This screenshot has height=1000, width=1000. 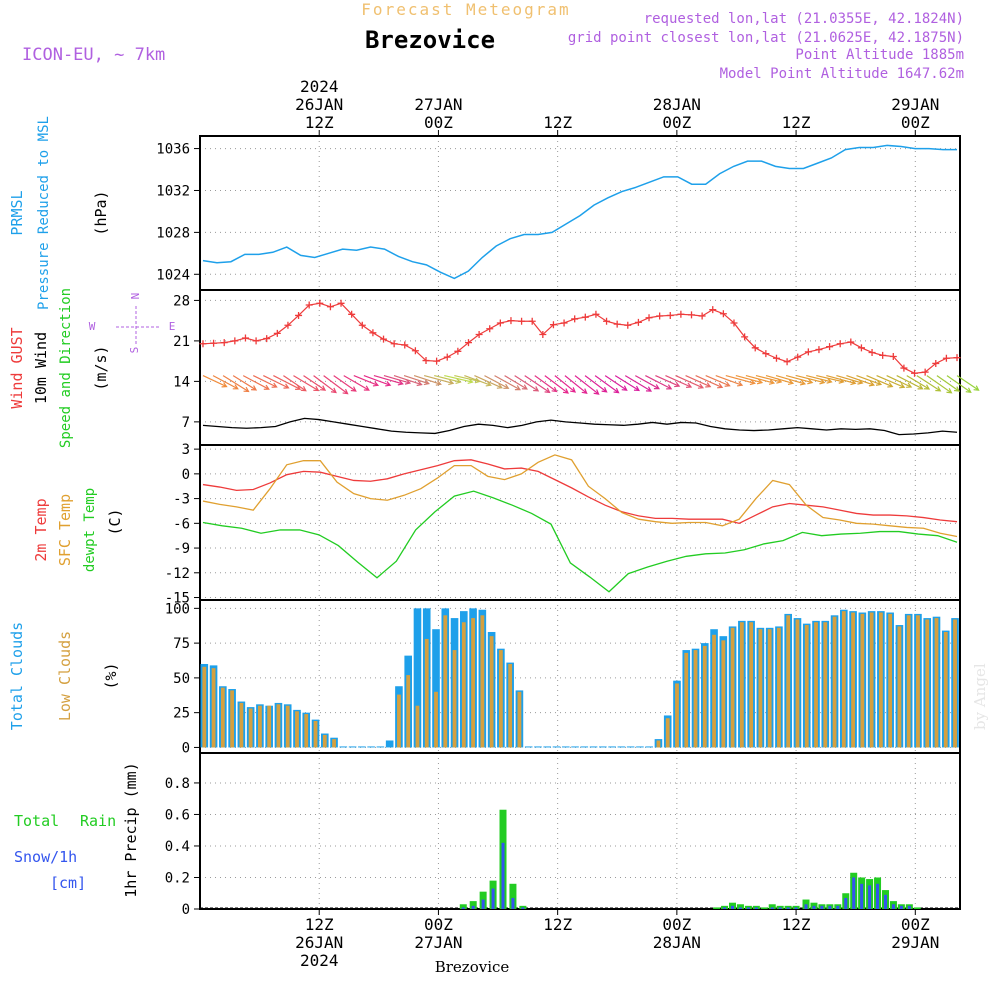 I want to click on panel-temp: 3 0 -3 -6 -9 -12 -15, so click(x=563, y=524).